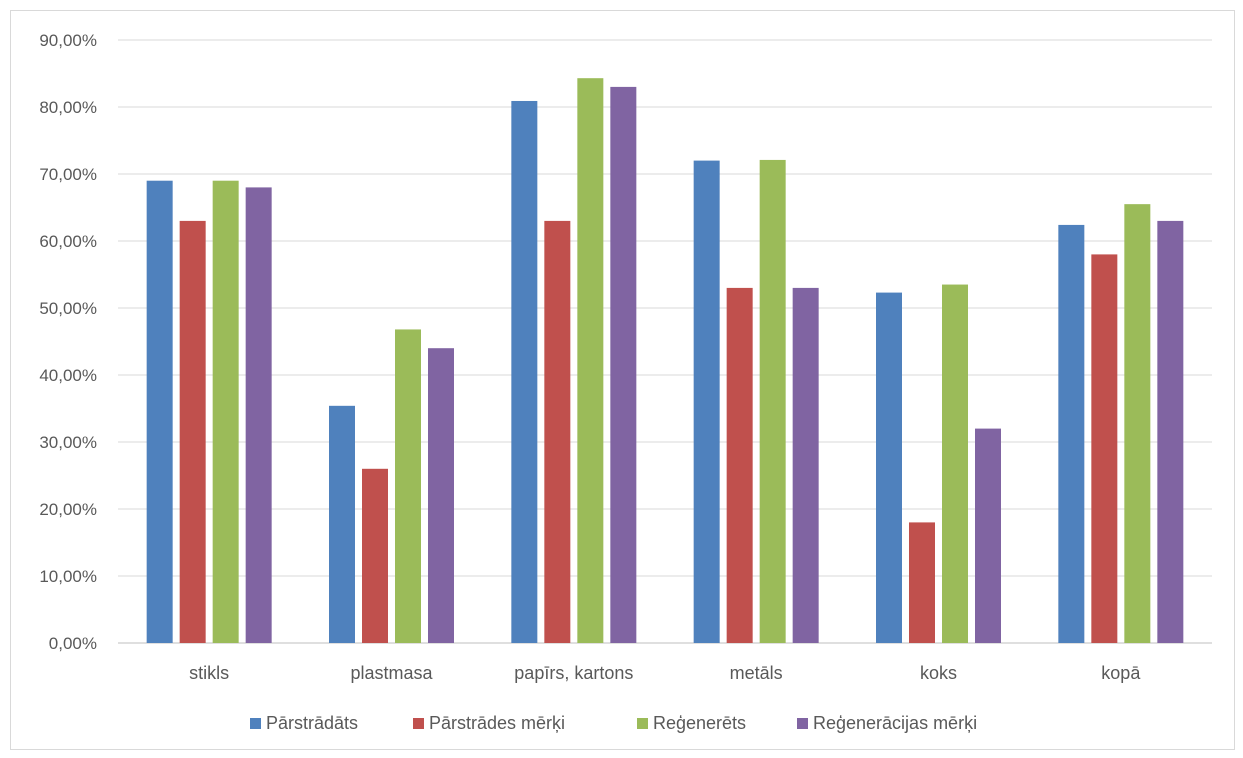 The height and width of the screenshot is (758, 1243). I want to click on x-tick-label: kopā, so click(1121, 673).